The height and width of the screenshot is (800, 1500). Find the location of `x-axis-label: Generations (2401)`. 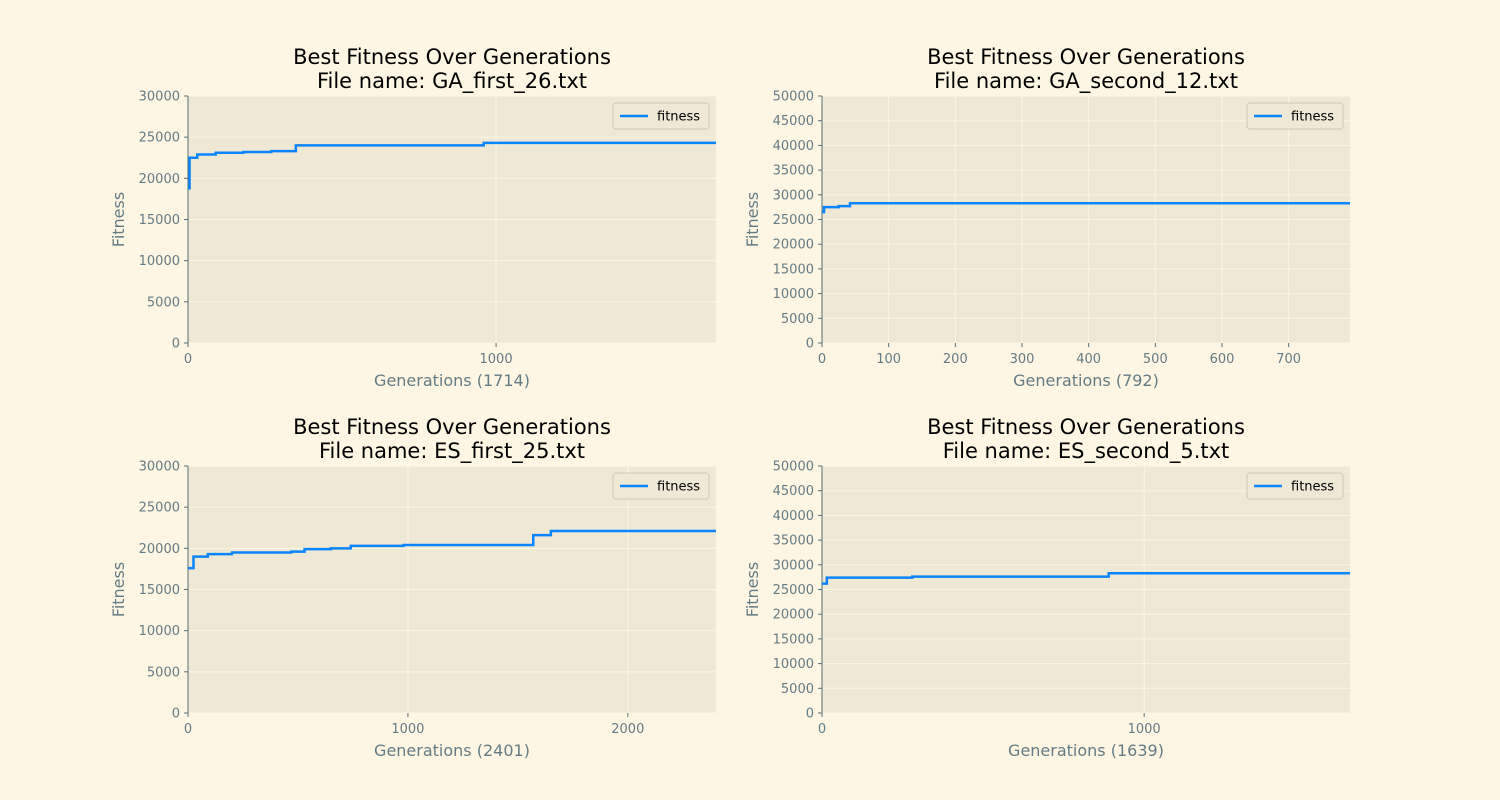

x-axis-label: Generations (2401) is located at coordinates (452, 750).